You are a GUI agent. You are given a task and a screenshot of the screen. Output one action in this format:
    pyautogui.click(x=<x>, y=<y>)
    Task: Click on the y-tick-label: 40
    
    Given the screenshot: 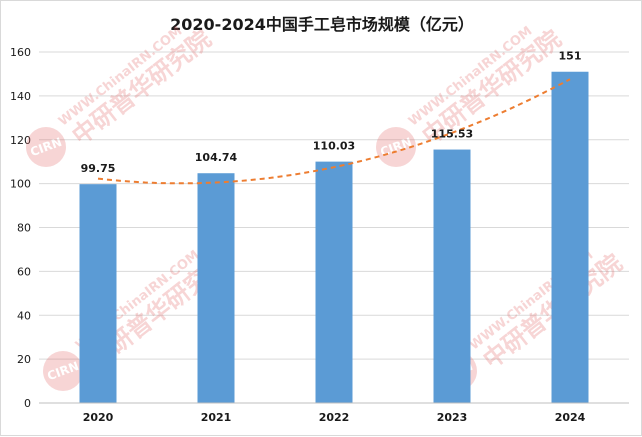 What is the action you would take?
    pyautogui.click(x=24, y=315)
    